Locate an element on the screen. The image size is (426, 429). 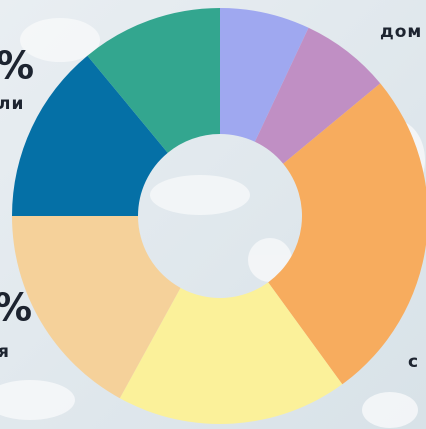
annotation: дом is located at coordinates (401, 32).